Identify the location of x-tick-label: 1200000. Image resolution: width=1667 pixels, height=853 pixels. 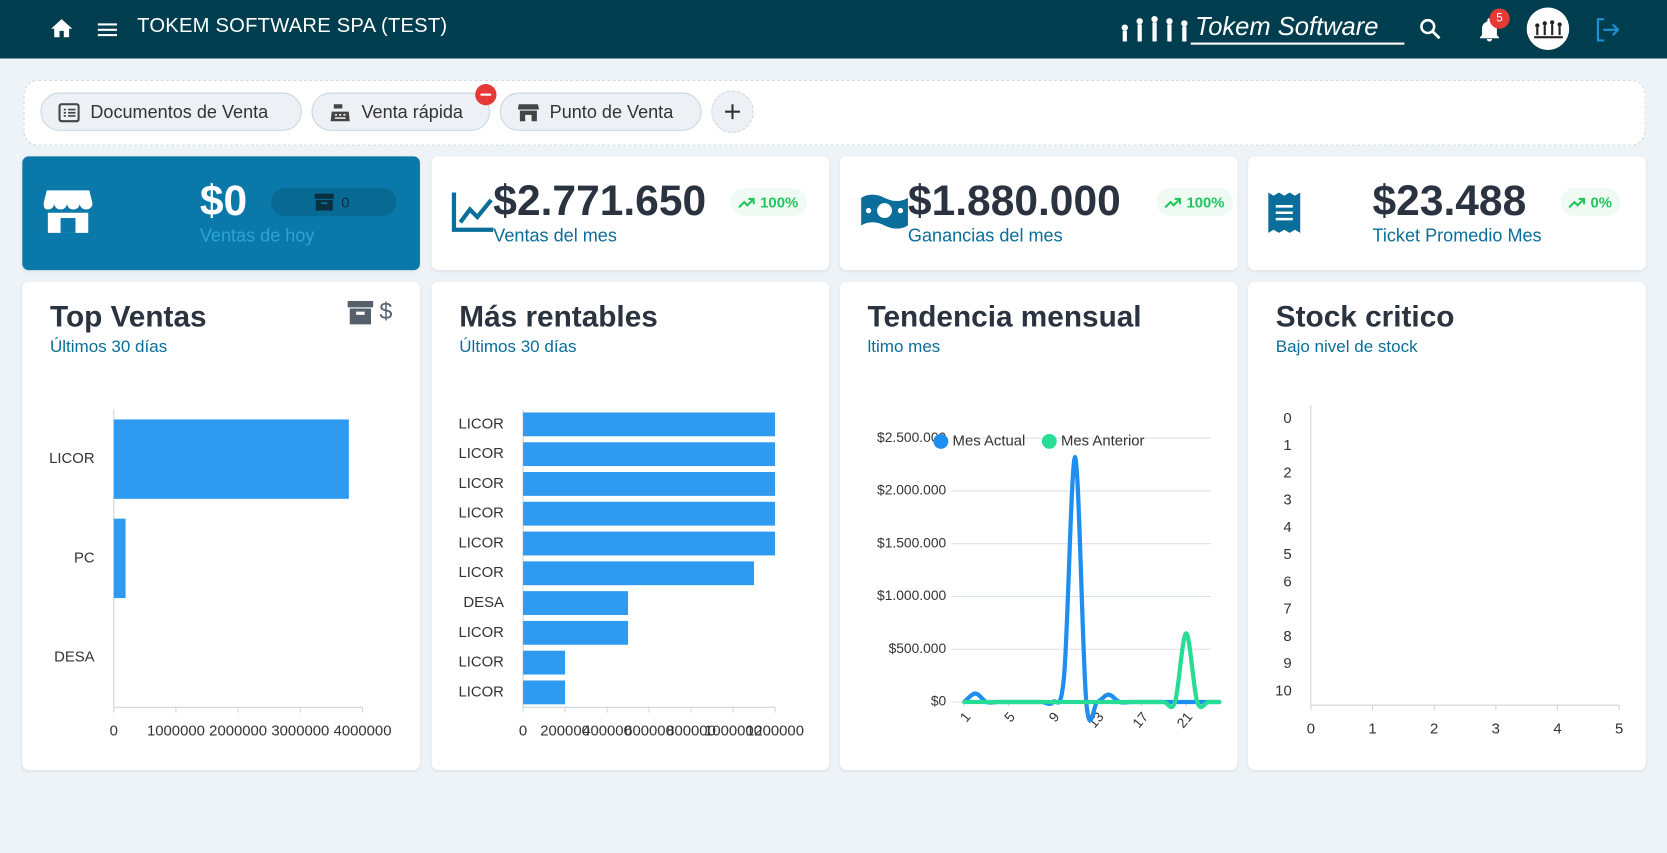
(775, 732).